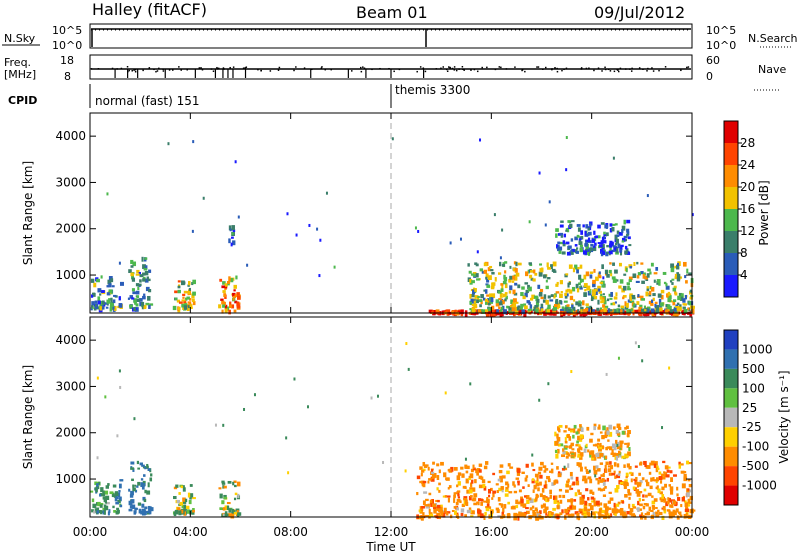 This screenshot has height=554, width=800. What do you see at coordinates (390, 69) in the screenshot?
I see `nave-trace` at bounding box center [390, 69].